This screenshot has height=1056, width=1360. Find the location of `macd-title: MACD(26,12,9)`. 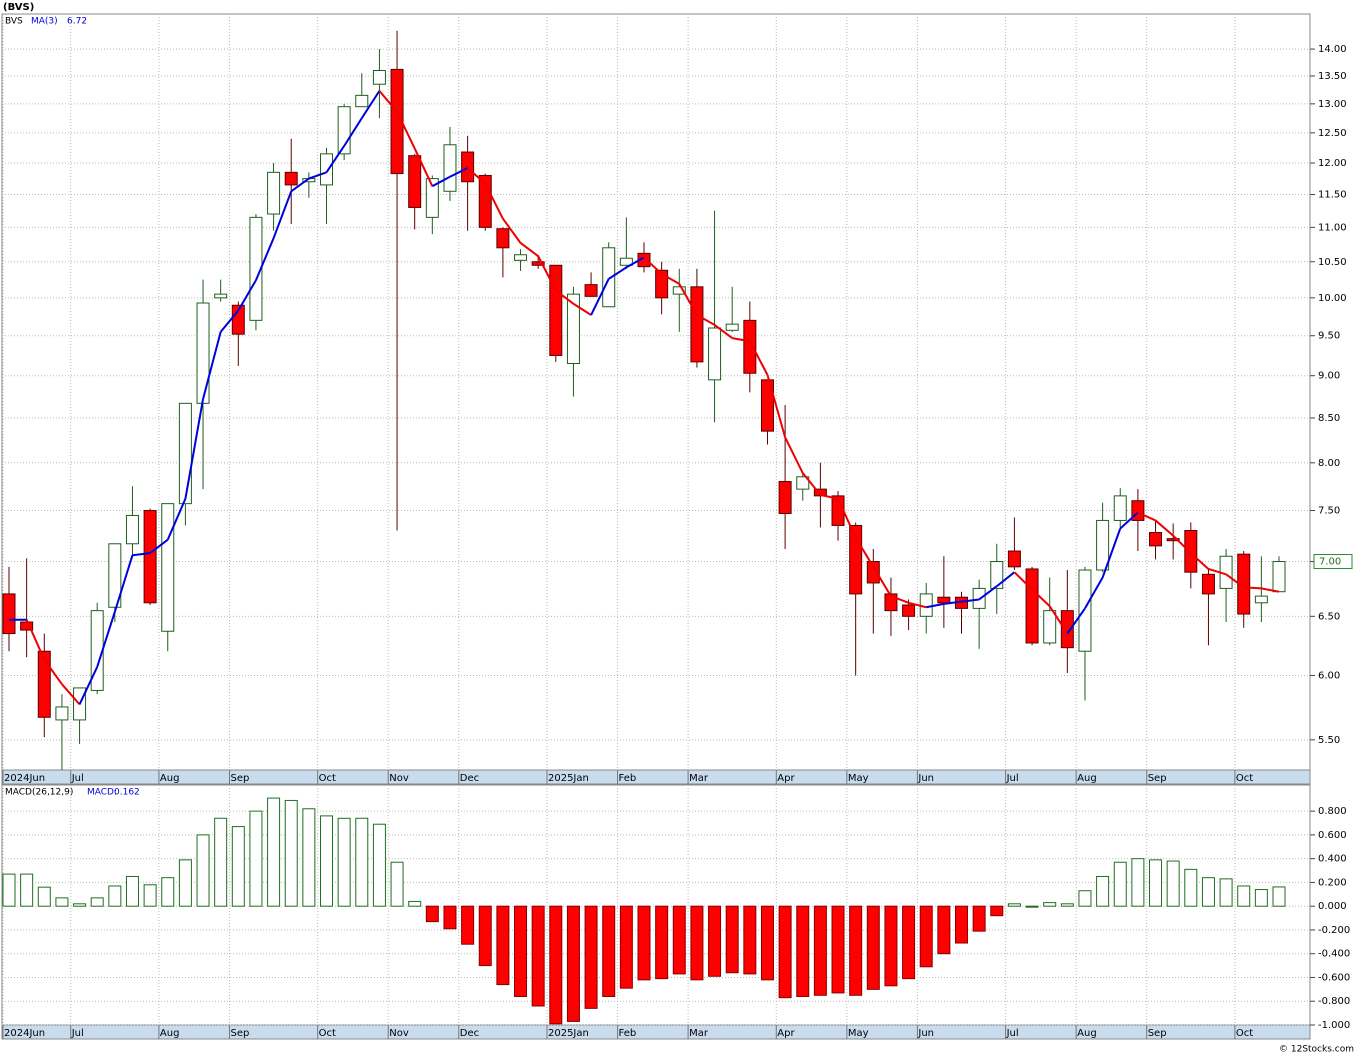

macd-title: MACD(26,12,9) is located at coordinates (39, 793).